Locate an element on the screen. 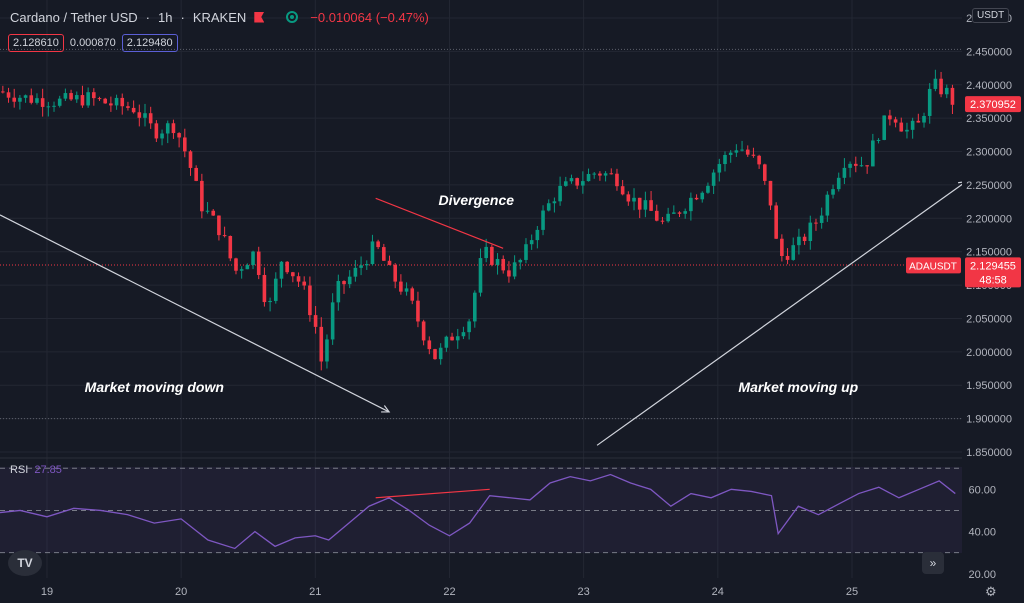 This screenshot has height=603, width=1024. gear-icon: ⚙ is located at coordinates (991, 591).